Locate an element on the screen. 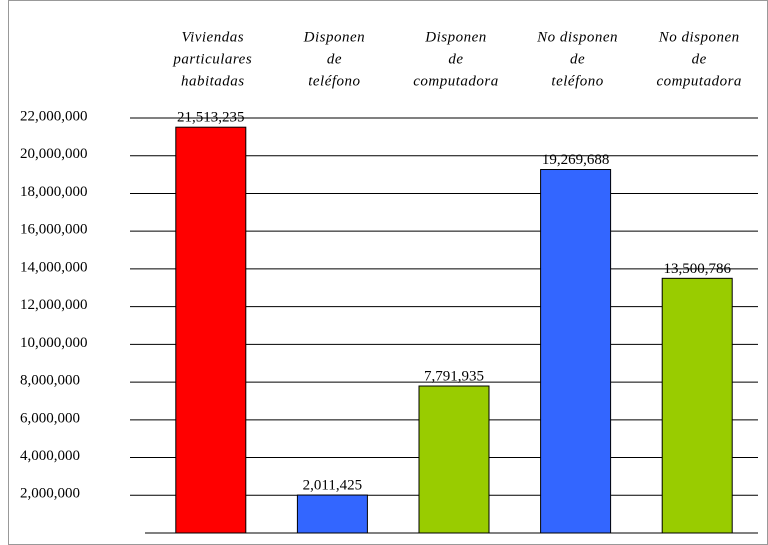  value-label: 7,791,935 is located at coordinates (454, 376).